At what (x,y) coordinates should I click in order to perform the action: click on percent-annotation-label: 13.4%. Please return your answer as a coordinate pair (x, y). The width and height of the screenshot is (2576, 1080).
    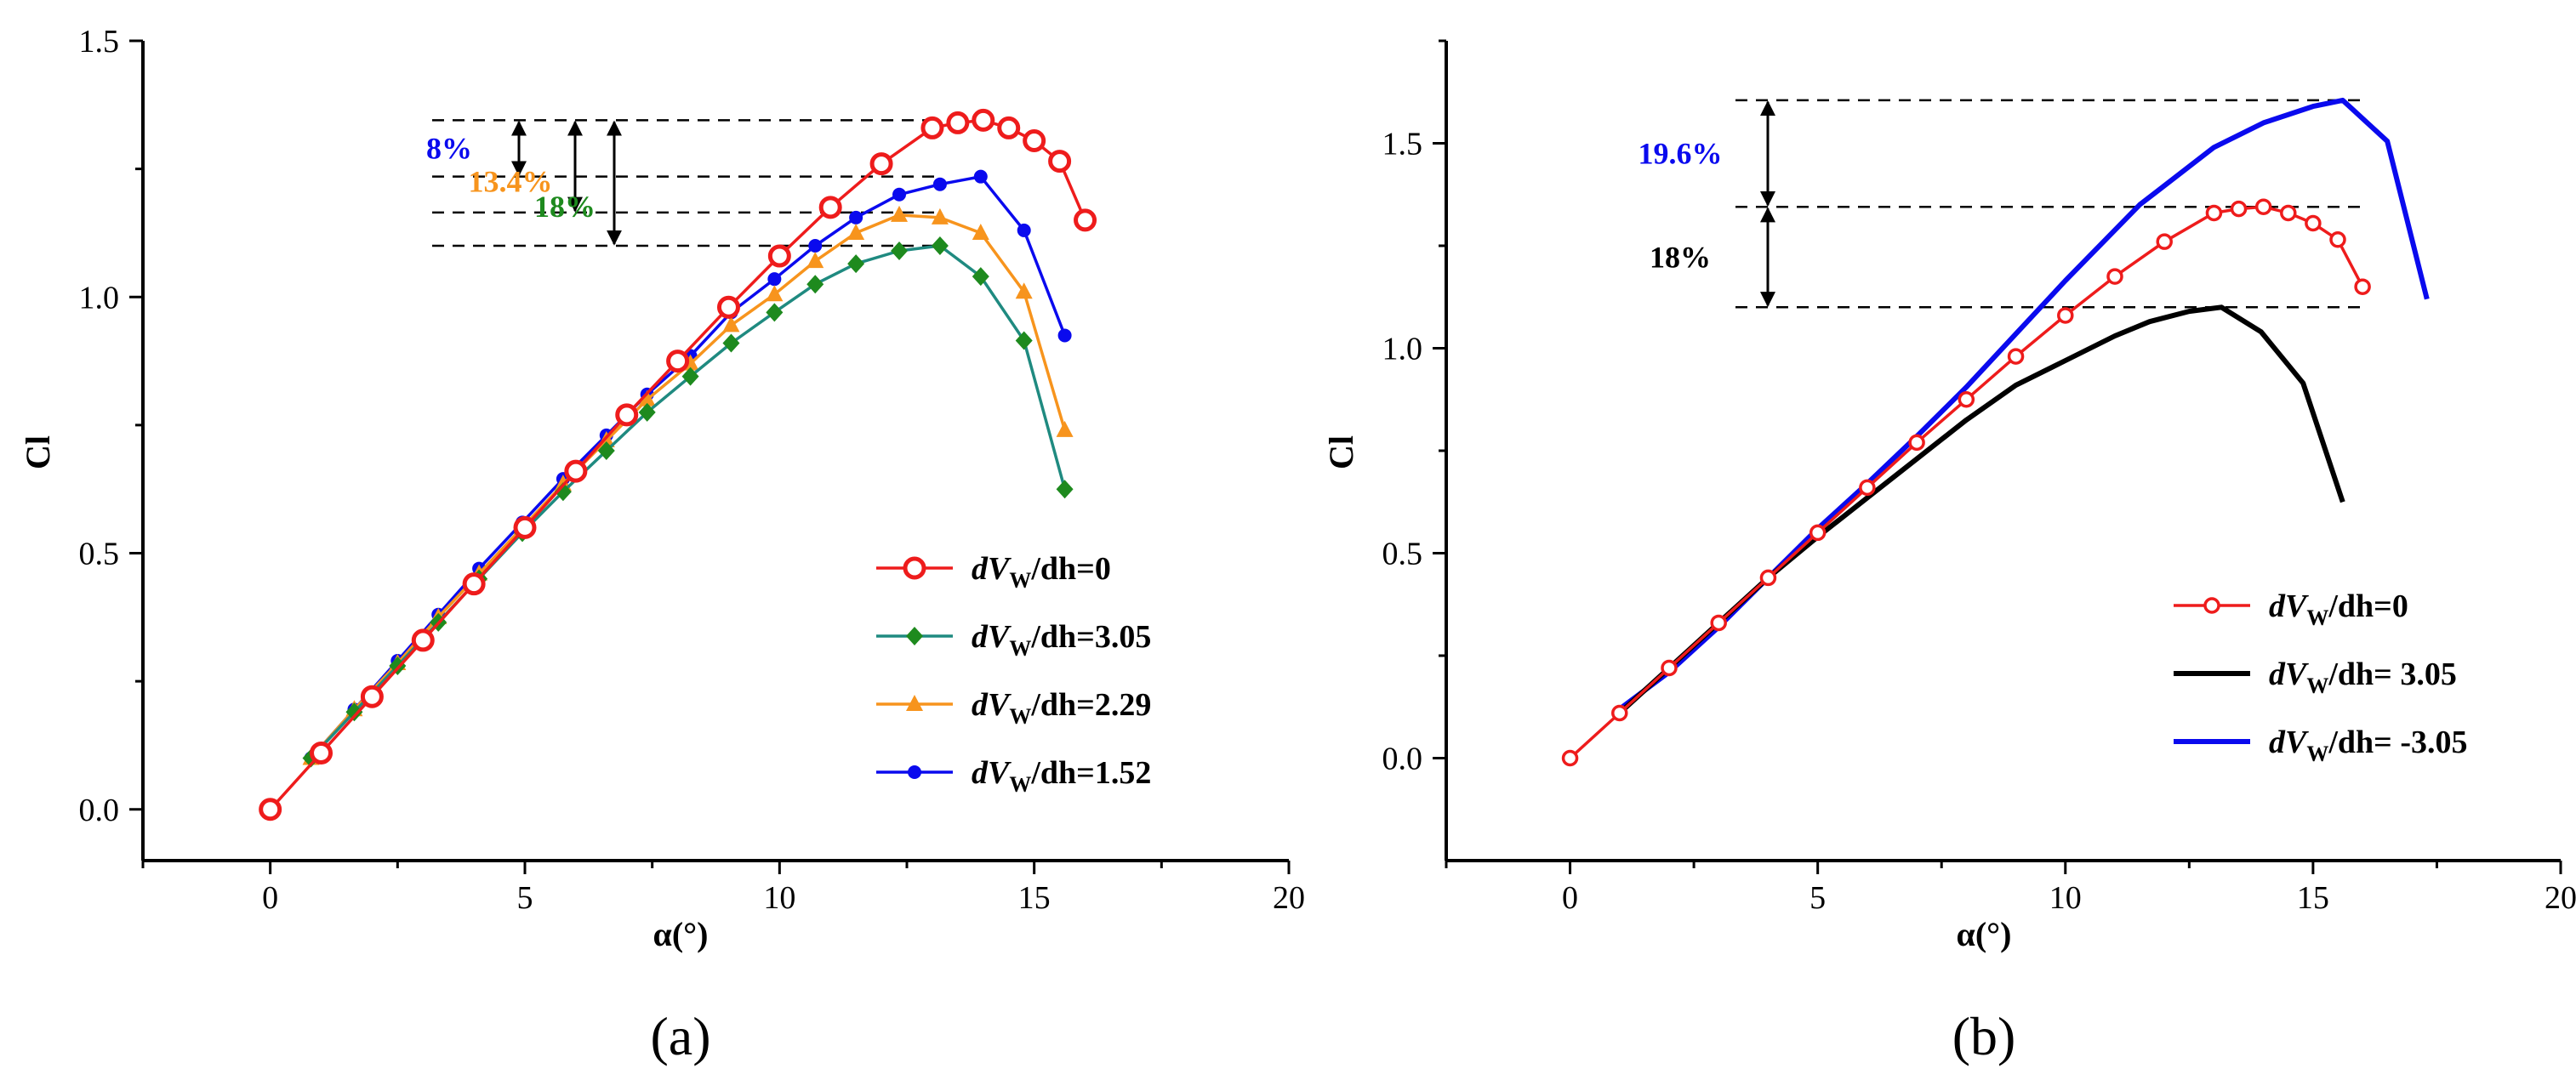
    Looking at the image, I should click on (511, 182).